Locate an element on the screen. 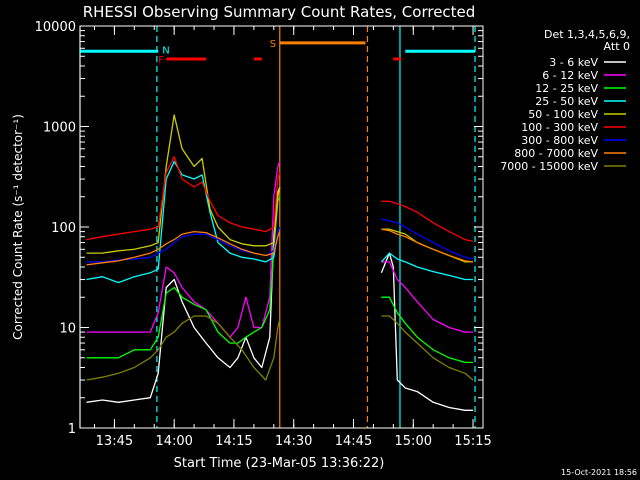  x-tick-label: 14:15 is located at coordinates (233, 441).